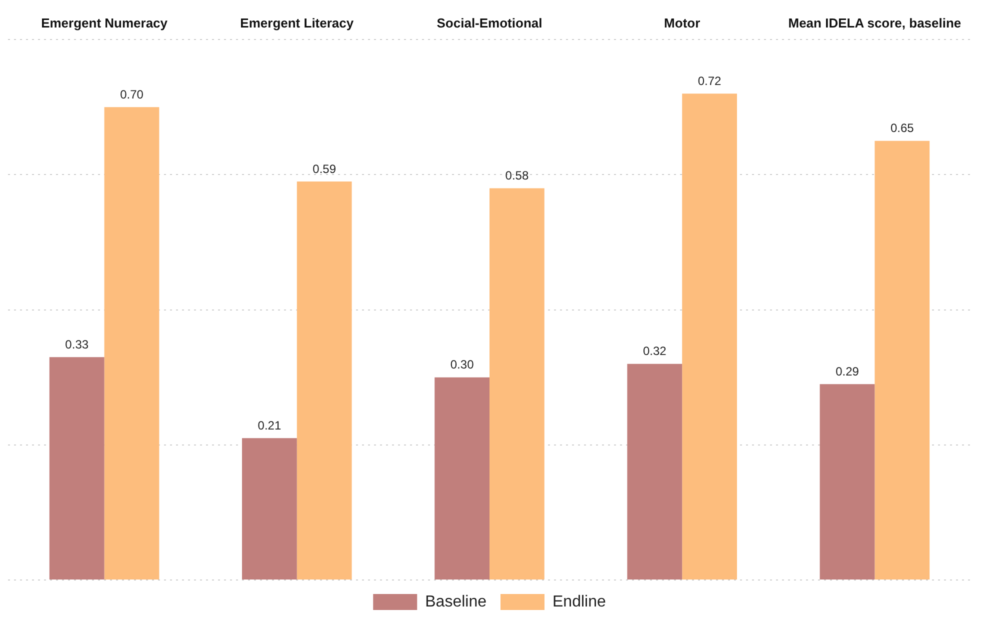 Image resolution: width=989 pixels, height=628 pixels. Describe the element at coordinates (324, 169) in the screenshot. I see `data-label: 0.59` at that location.